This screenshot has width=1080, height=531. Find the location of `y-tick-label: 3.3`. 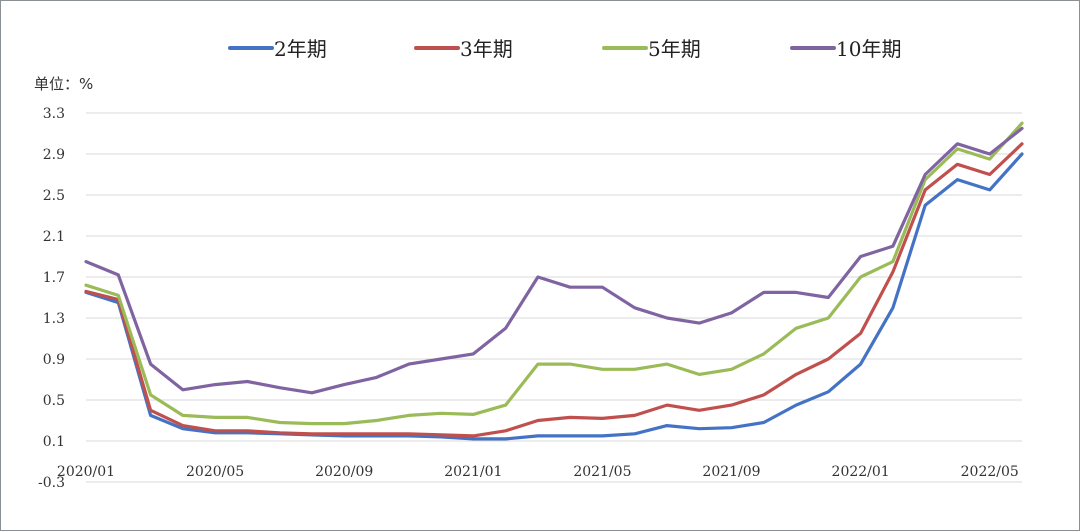

y-tick-label: 3.3 is located at coordinates (54, 114).